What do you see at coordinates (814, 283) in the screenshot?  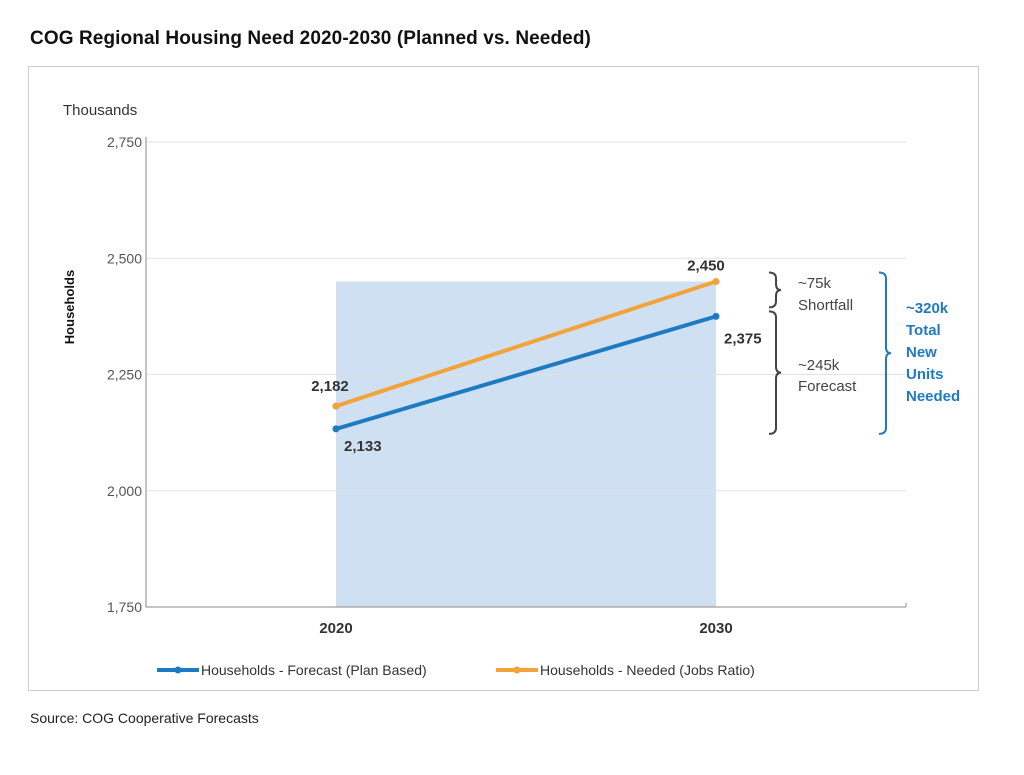 I see `shortfall-value: ~75k` at bounding box center [814, 283].